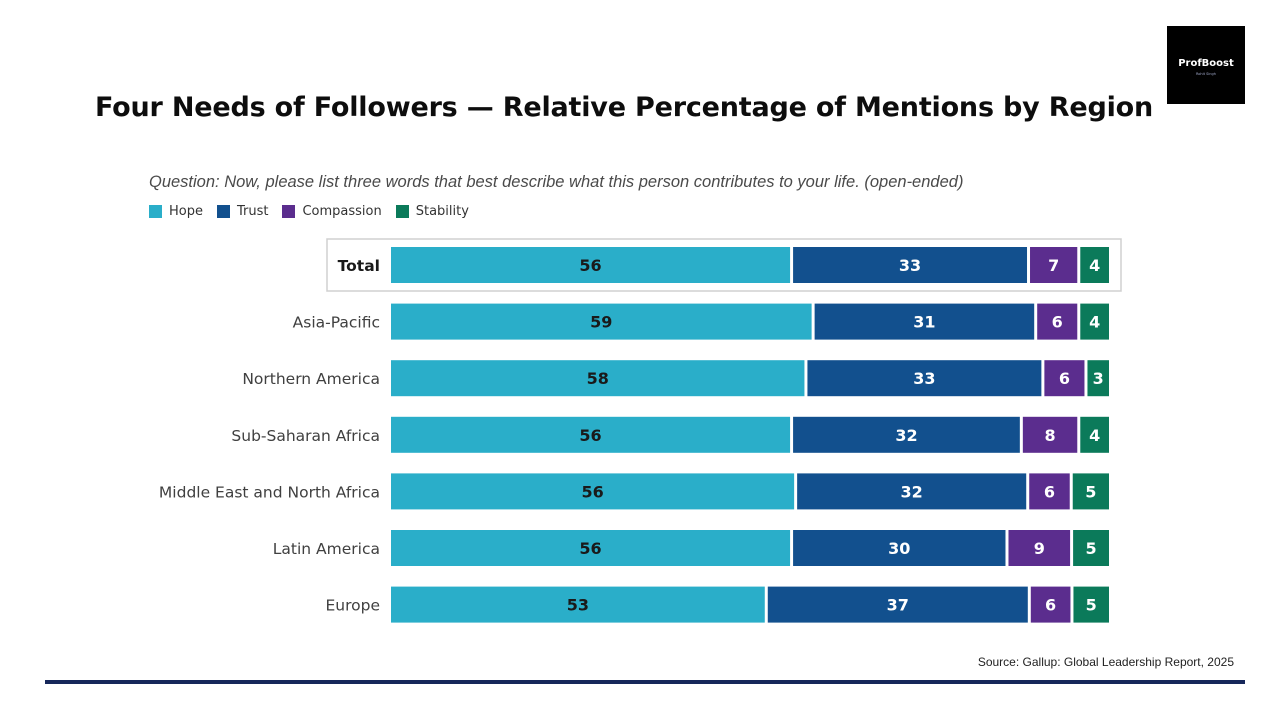 Image resolution: width=1280 pixels, height=720 pixels. I want to click on legend-label-hope: Hope, so click(186, 211).